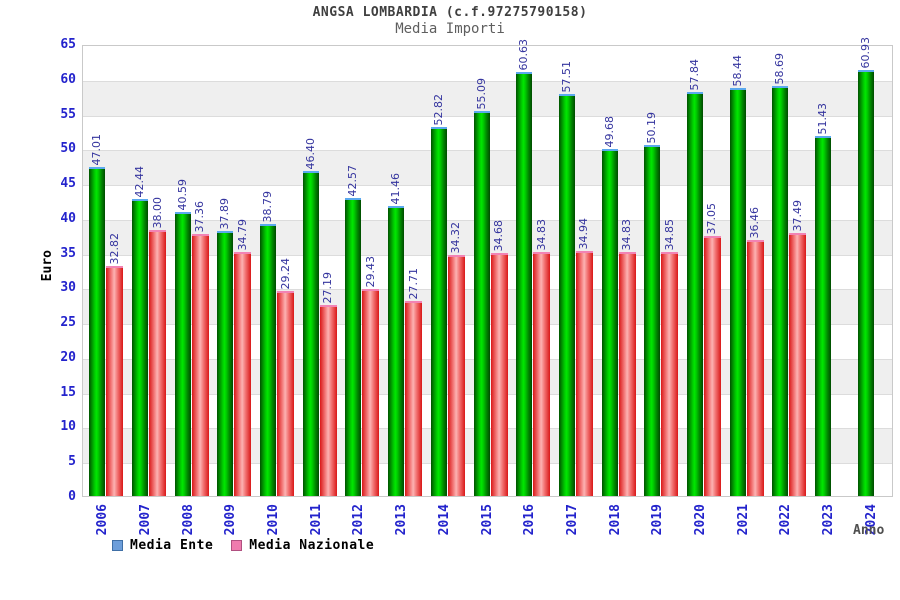  I want to click on value-label-media-ente-2016: 60.63, so click(524, 54).